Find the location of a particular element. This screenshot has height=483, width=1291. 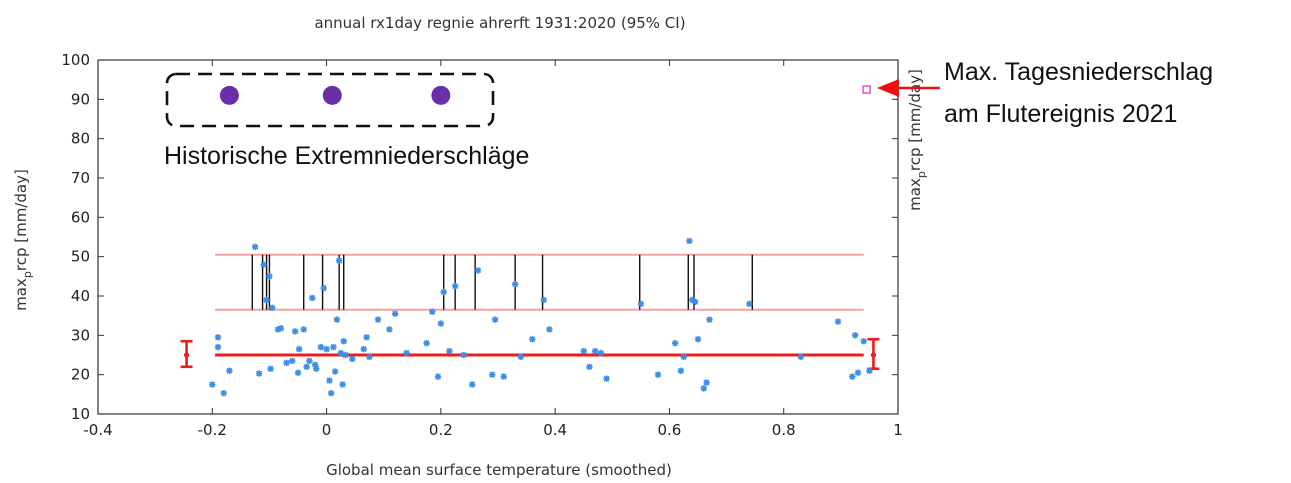

historic-events-label: Historische Extremniederschläge is located at coordinates (346, 156).